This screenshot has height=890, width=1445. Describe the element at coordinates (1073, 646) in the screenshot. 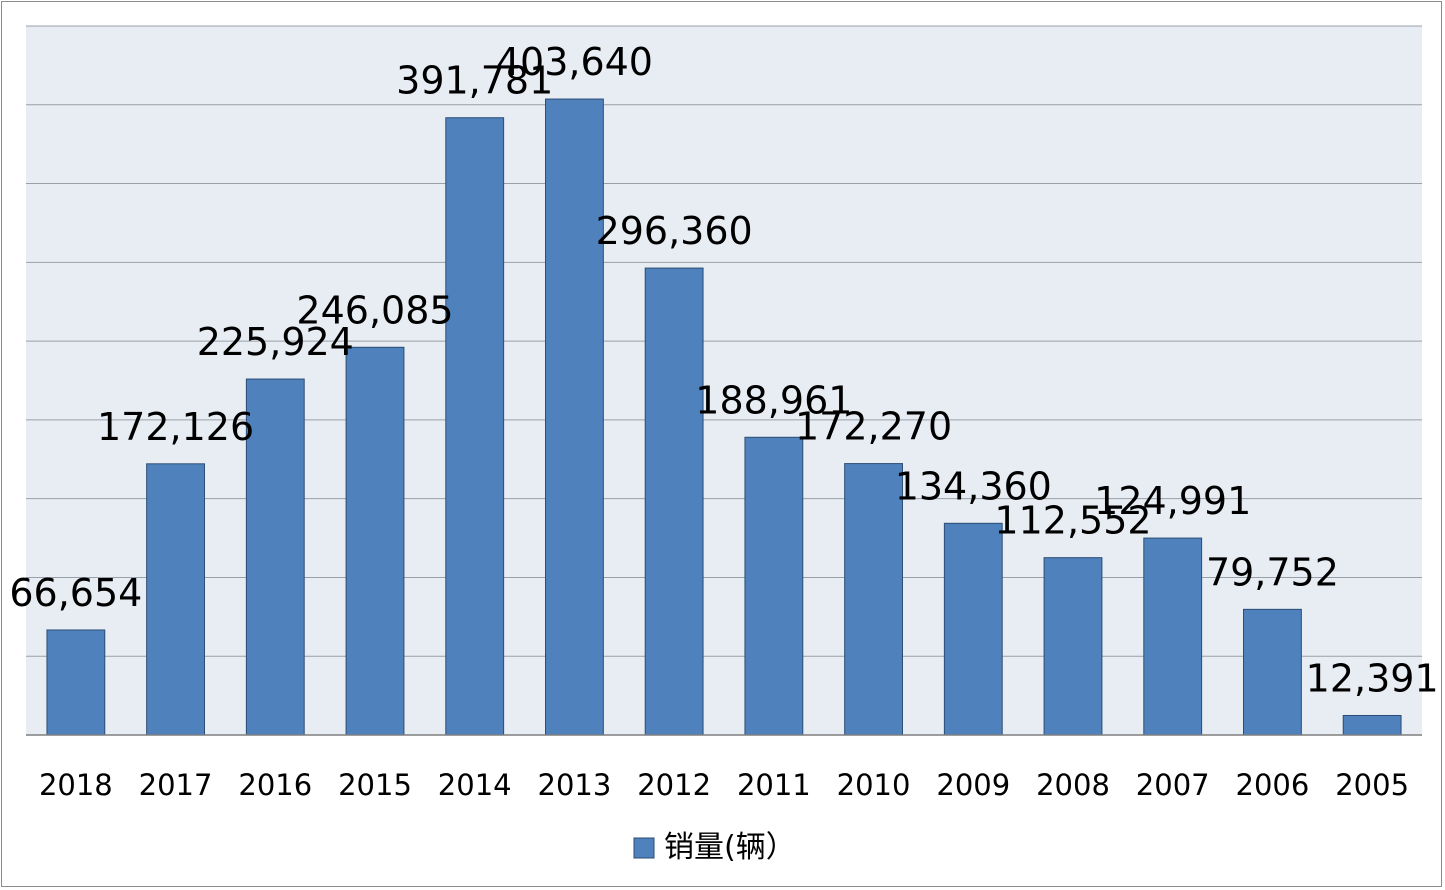

I see `bar-2008` at that location.